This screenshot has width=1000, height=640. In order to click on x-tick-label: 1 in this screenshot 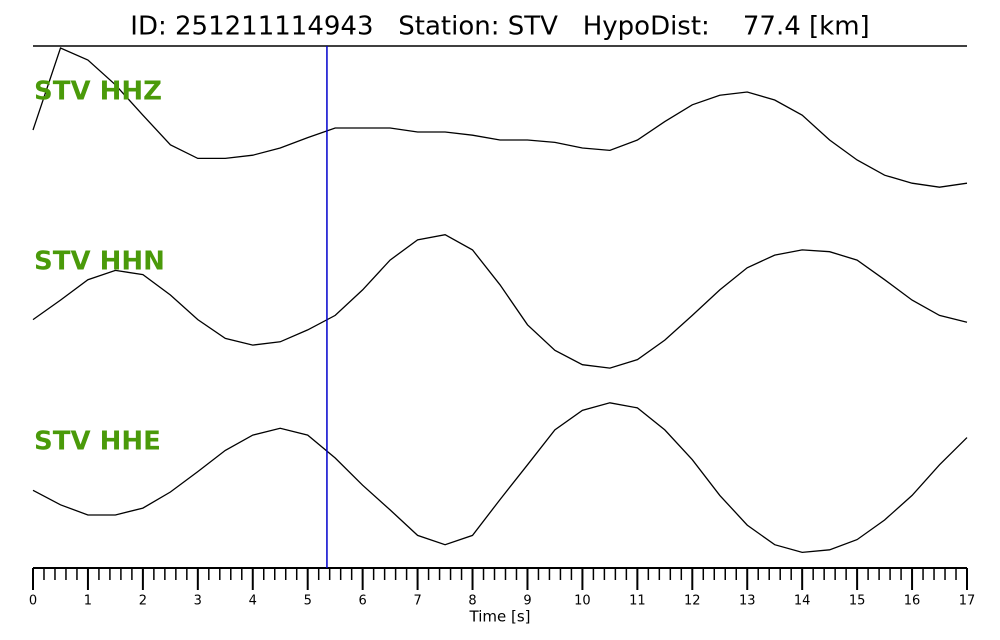, I will do `click(88, 601)`.